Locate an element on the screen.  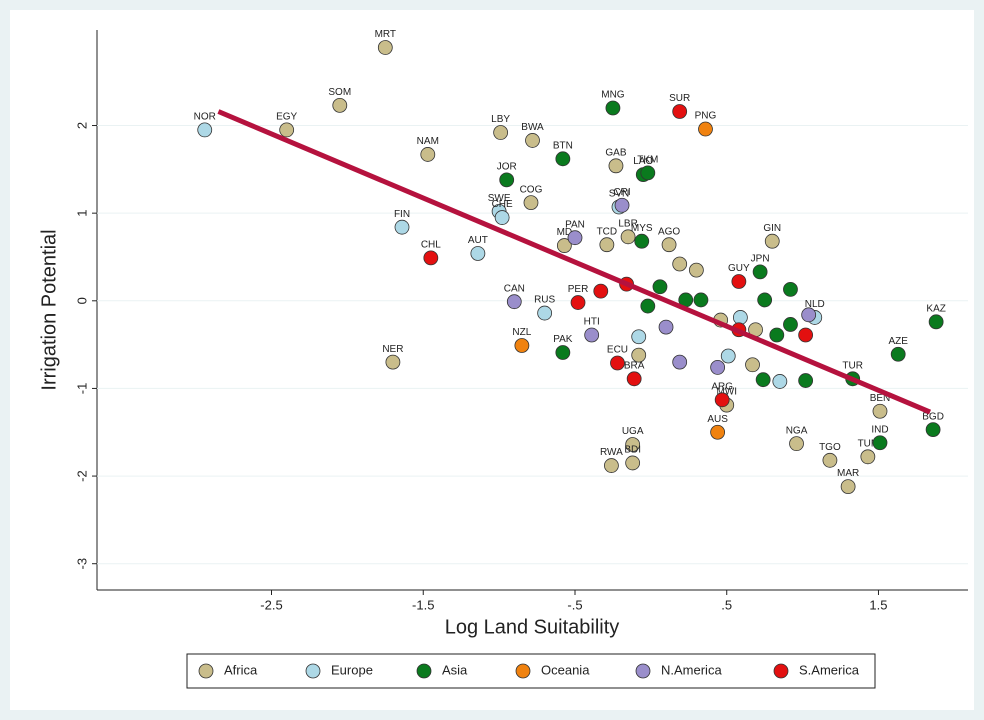
legend-label: Africa is located at coordinates (241, 669).